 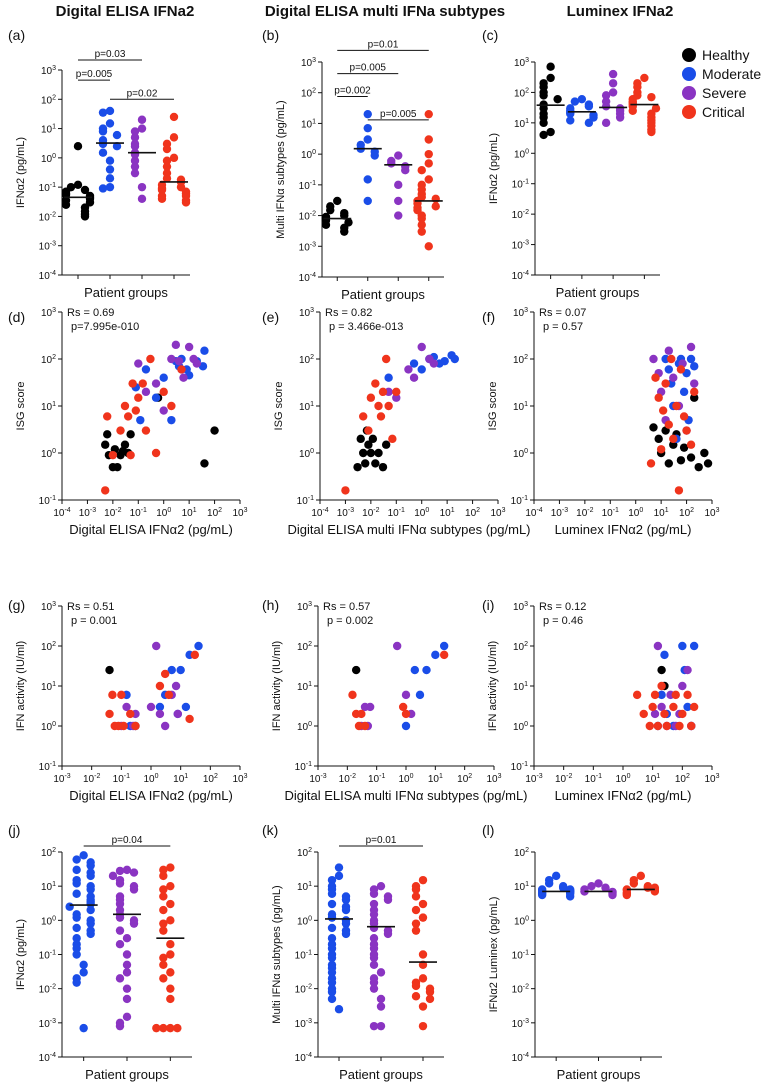 I want to click on y-tick-label: 10⁻², so click(x=520, y=215).